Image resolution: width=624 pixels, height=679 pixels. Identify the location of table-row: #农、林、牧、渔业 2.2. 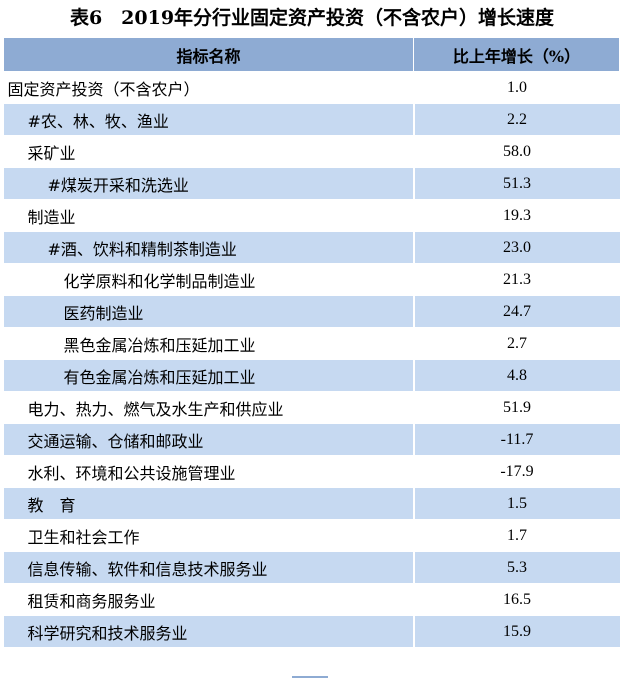
(311, 119).